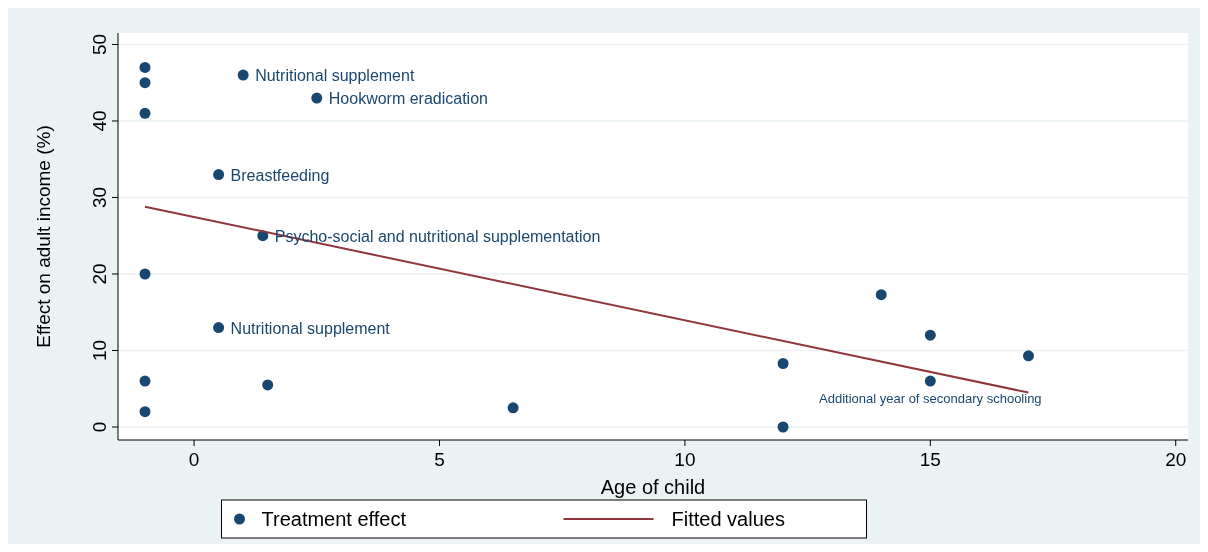  Describe the element at coordinates (685, 459) in the screenshot. I see `x-tick-label: 10` at that location.